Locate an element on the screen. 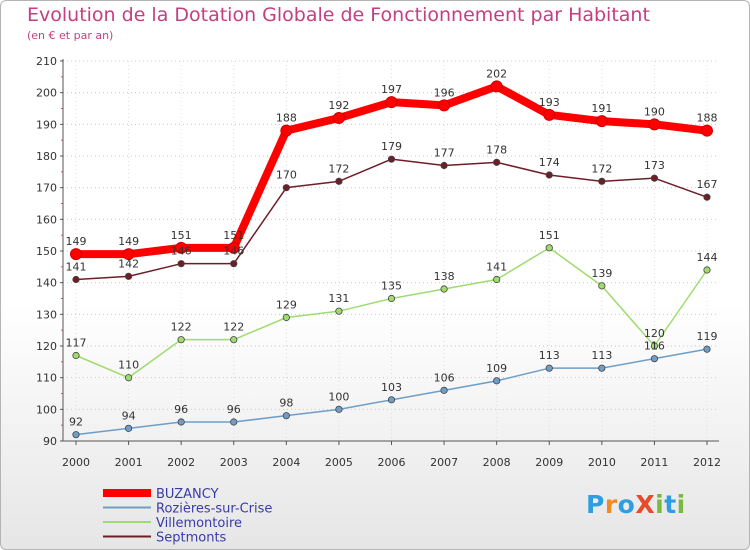 The width and height of the screenshot is (750, 550). logo-letter: P is located at coordinates (595, 504).